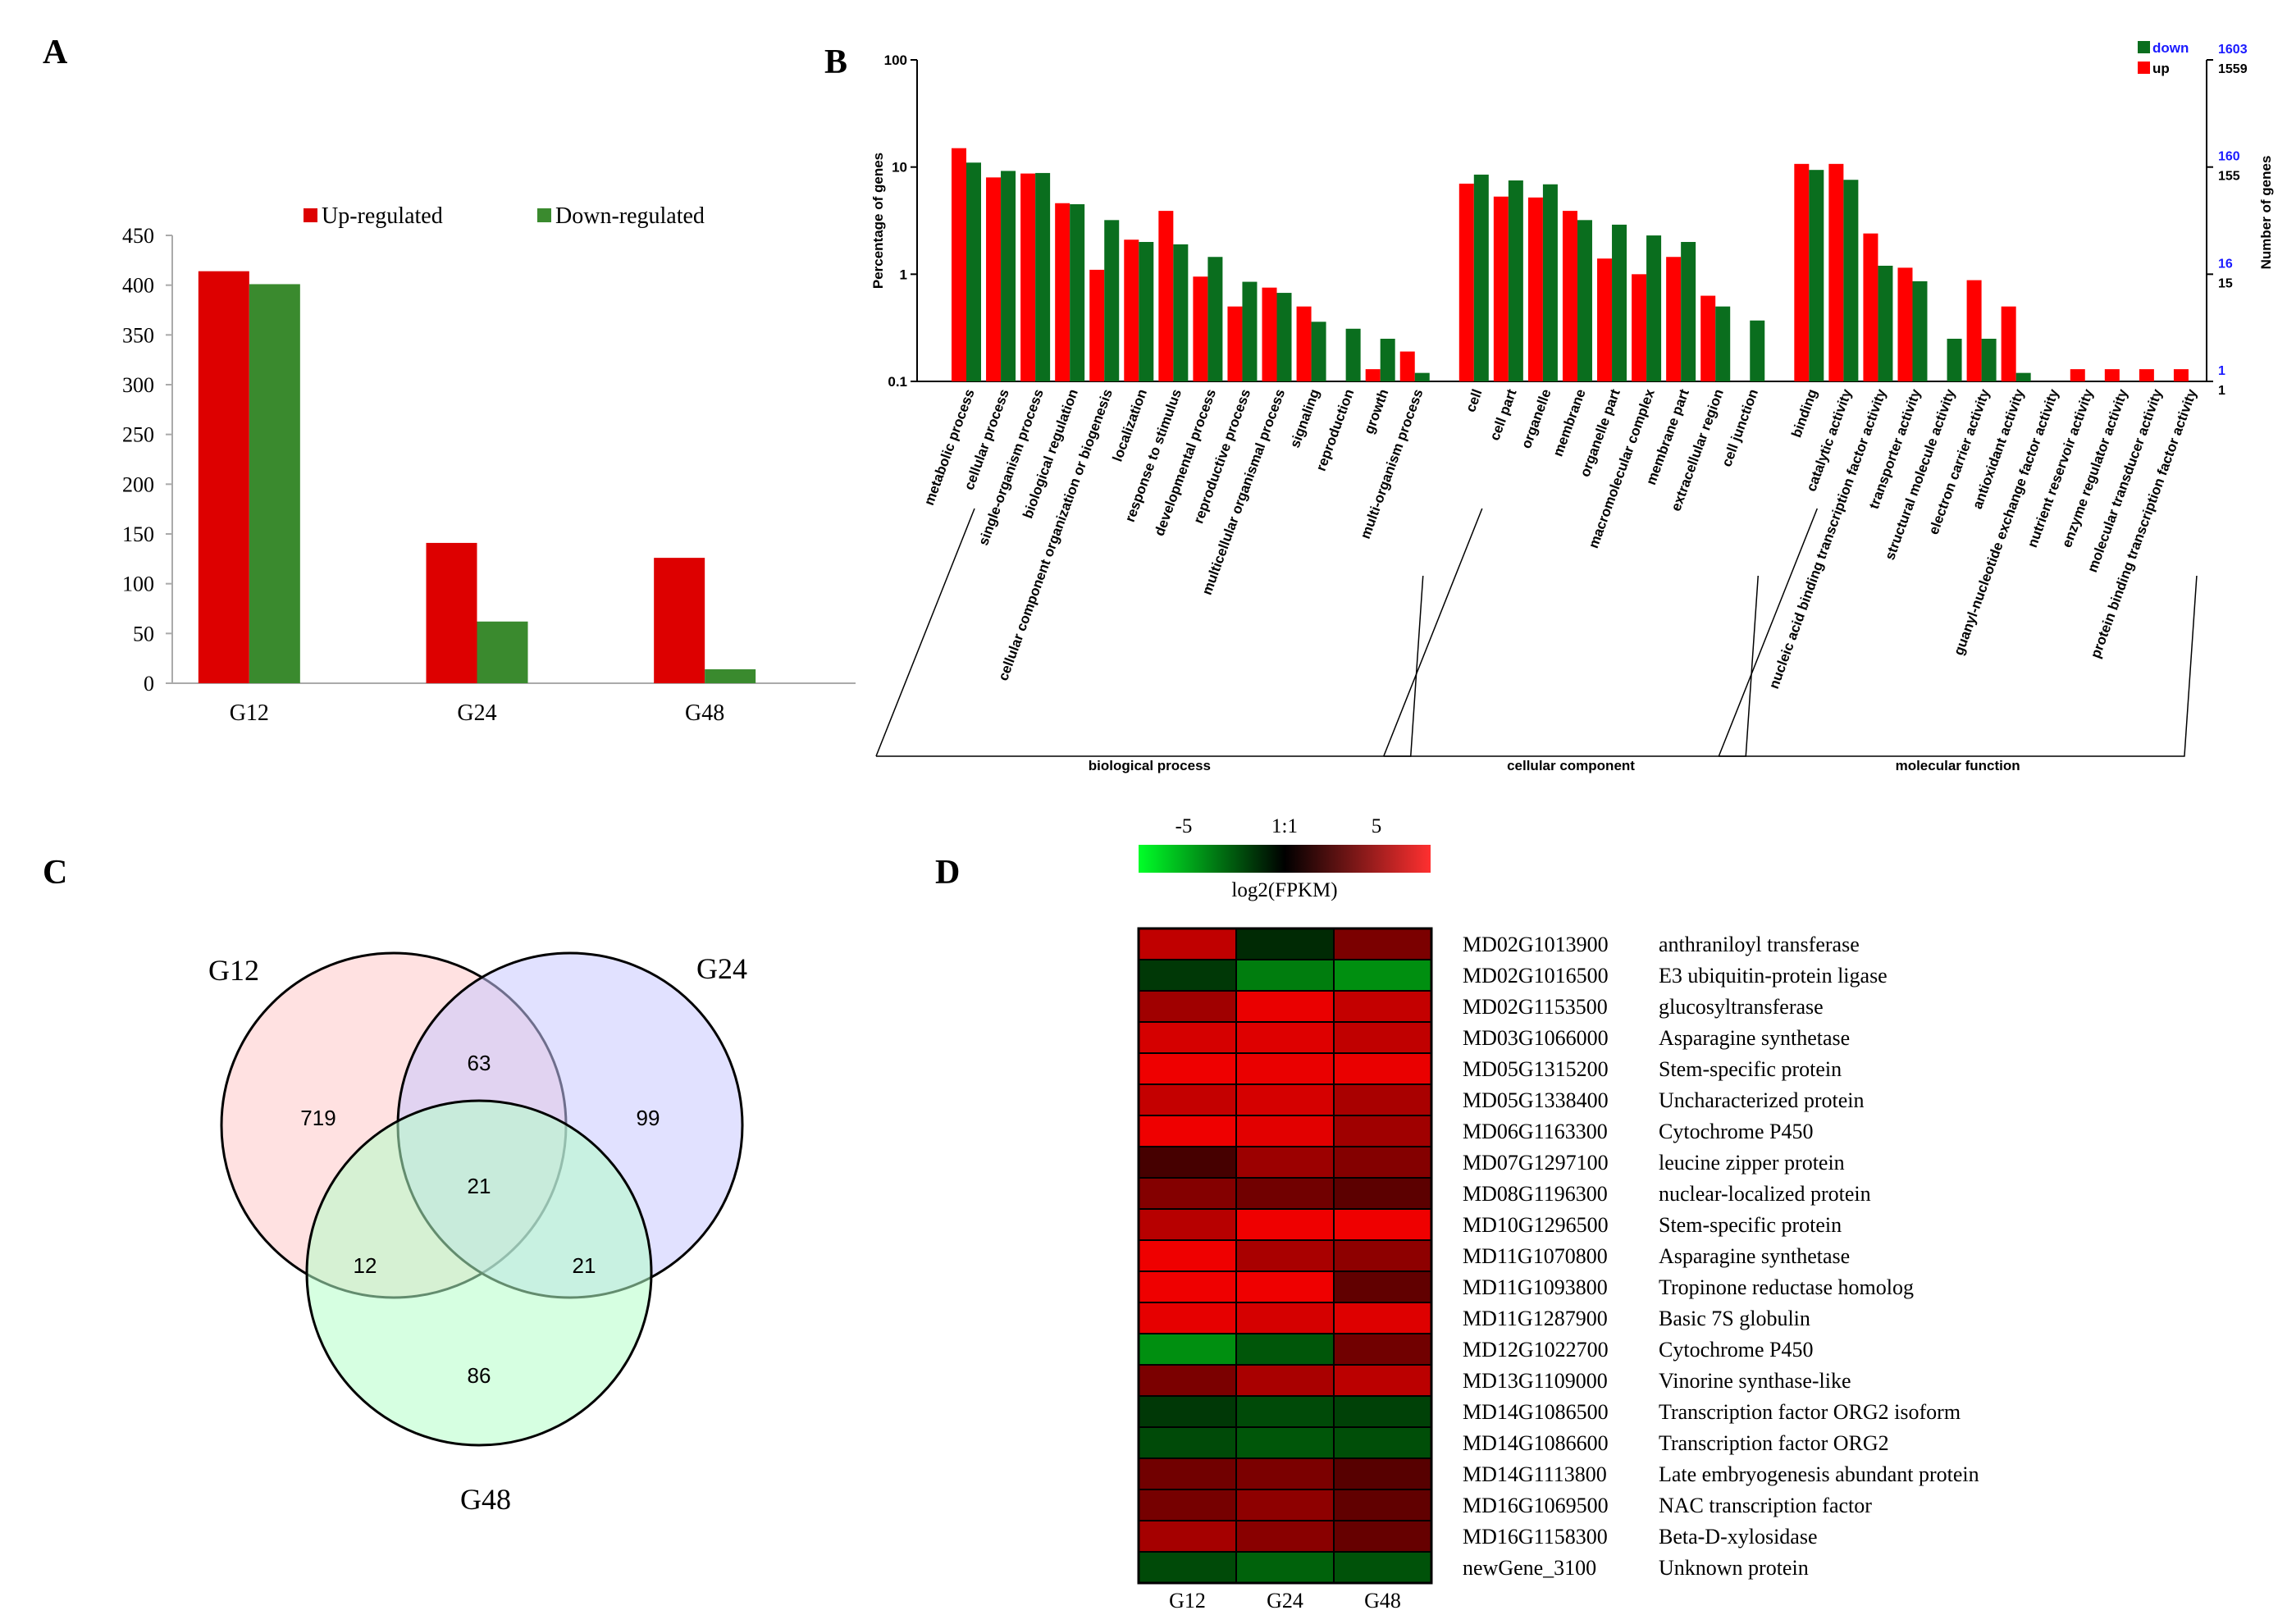 This screenshot has width=2287, height=1624. What do you see at coordinates (2266, 213) in the screenshot?
I see `right-axis-title: Number of genes` at bounding box center [2266, 213].